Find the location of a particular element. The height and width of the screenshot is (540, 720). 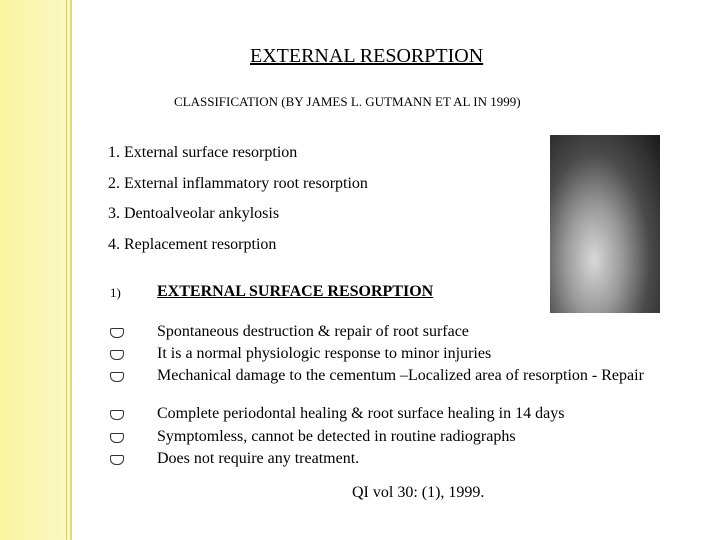

side-band is located at coordinates (36, 270).